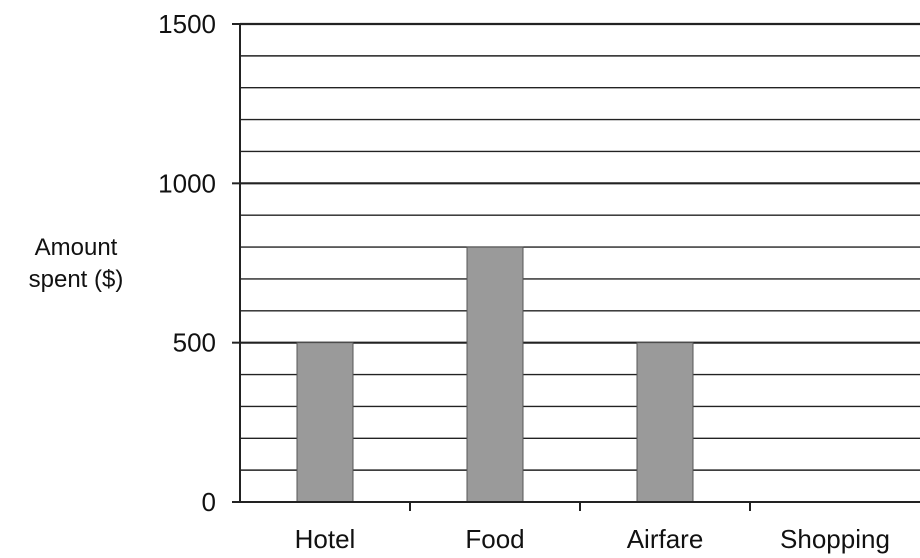 This screenshot has width=920, height=558. I want to click on y-tick-label: 500, so click(194, 343).